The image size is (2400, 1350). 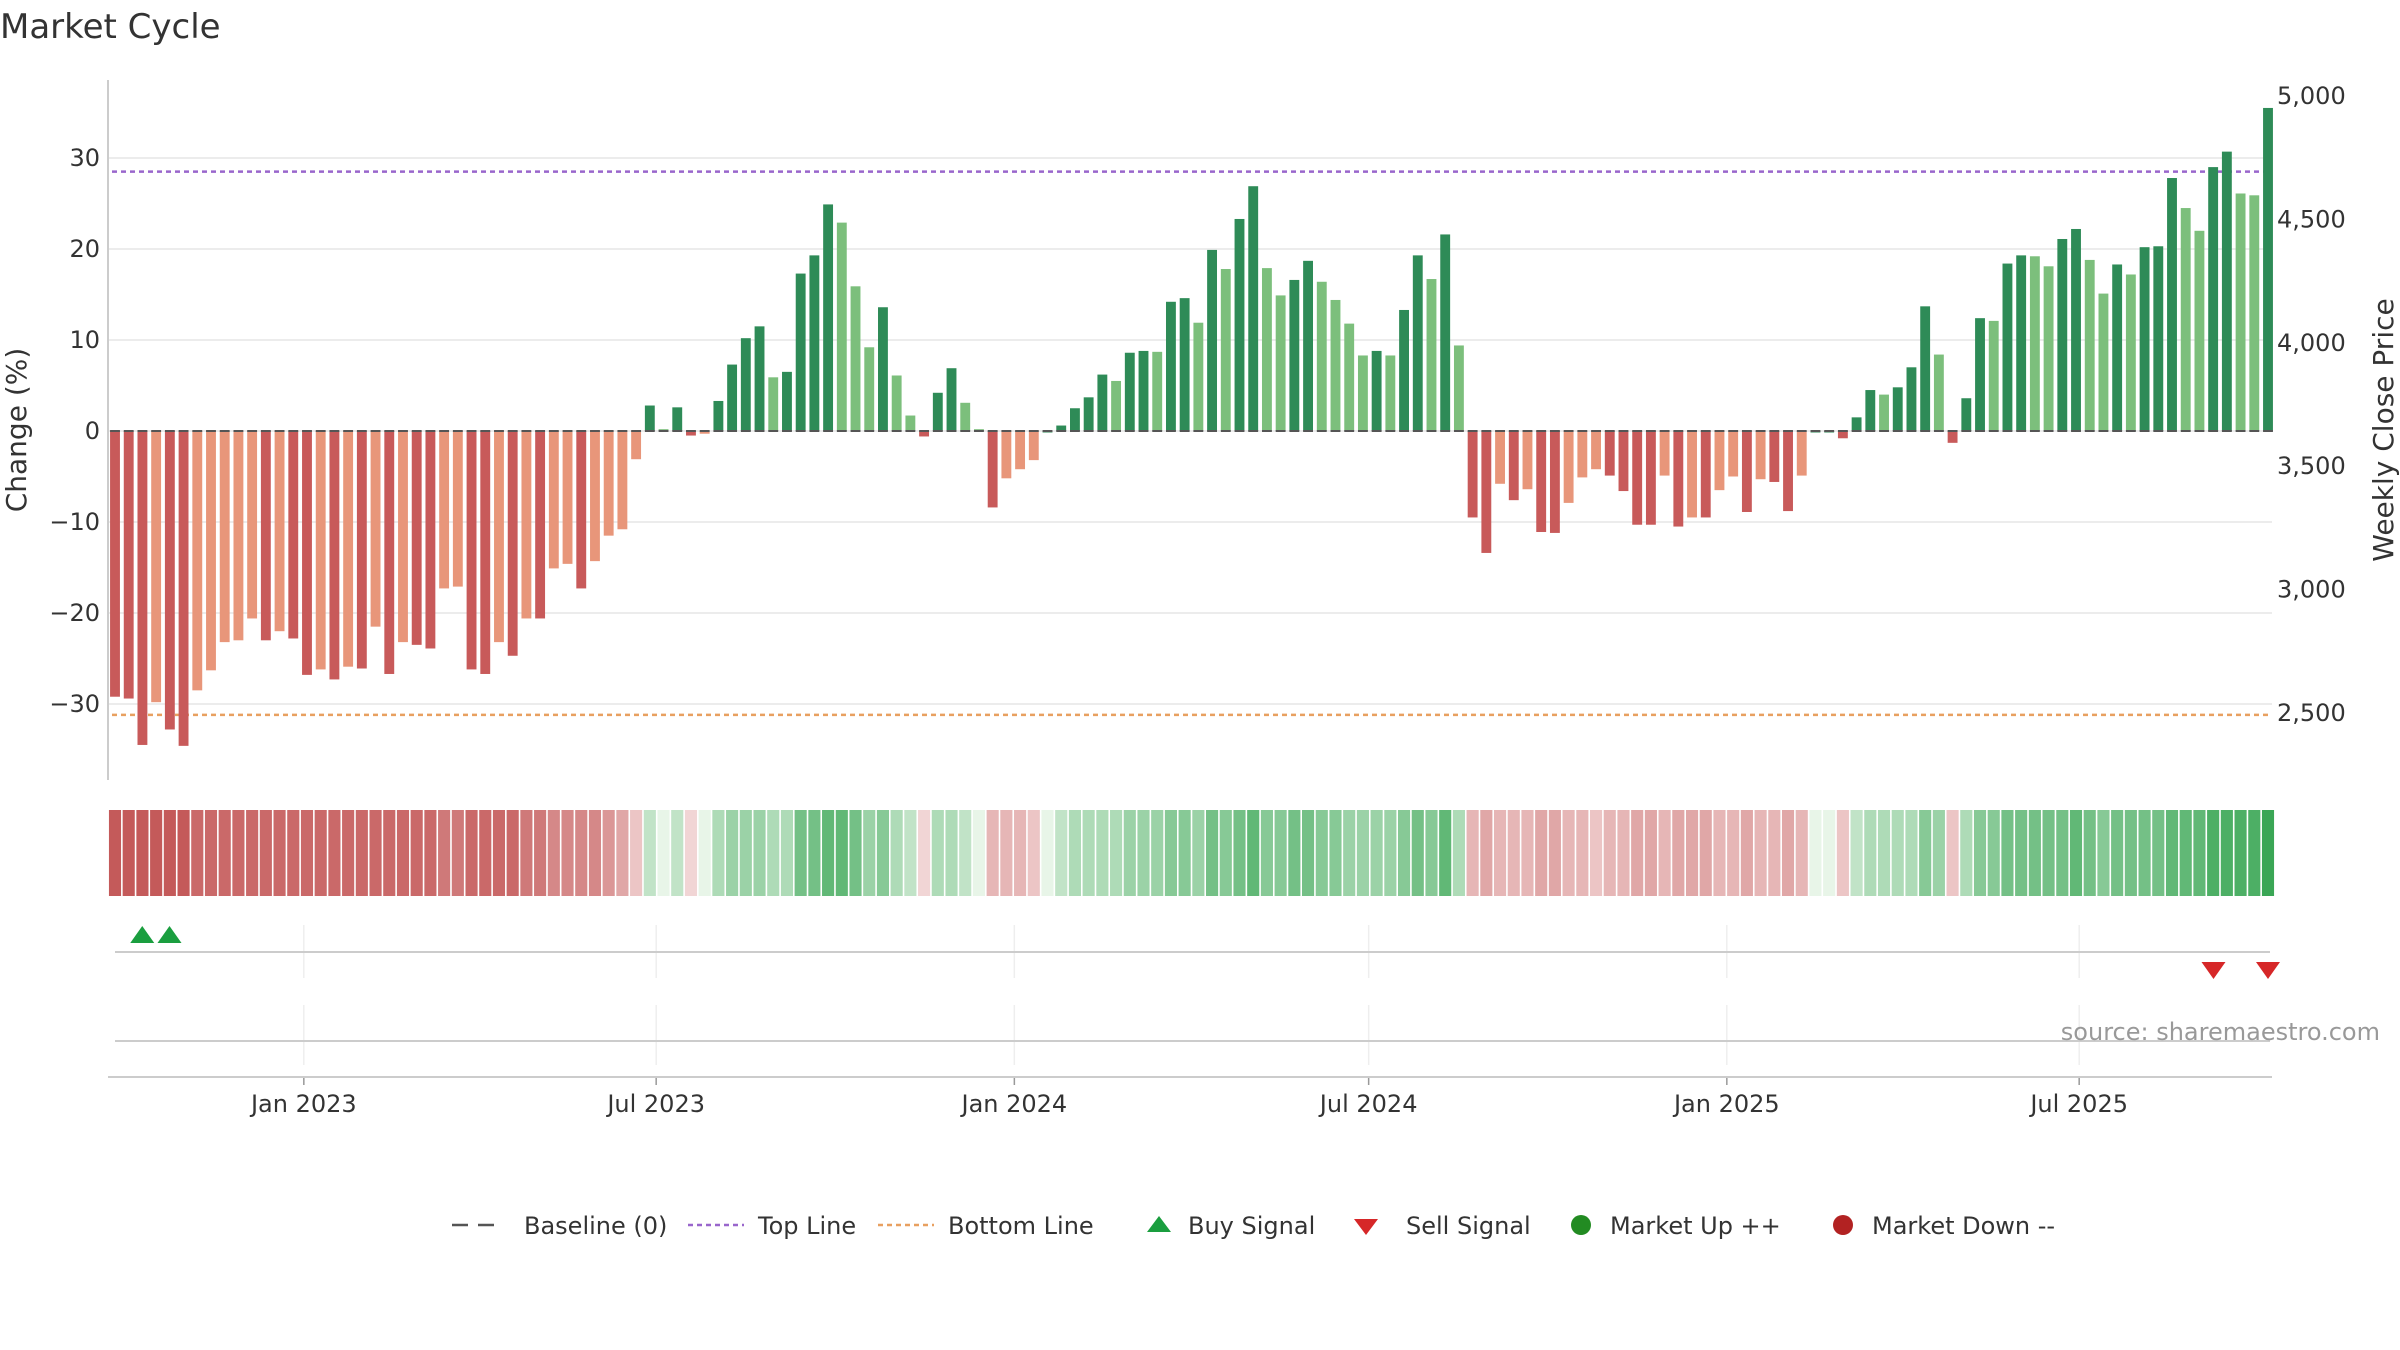 What do you see at coordinates (2311, 713) in the screenshot?
I see `y2-tick-label: 2,500` at bounding box center [2311, 713].